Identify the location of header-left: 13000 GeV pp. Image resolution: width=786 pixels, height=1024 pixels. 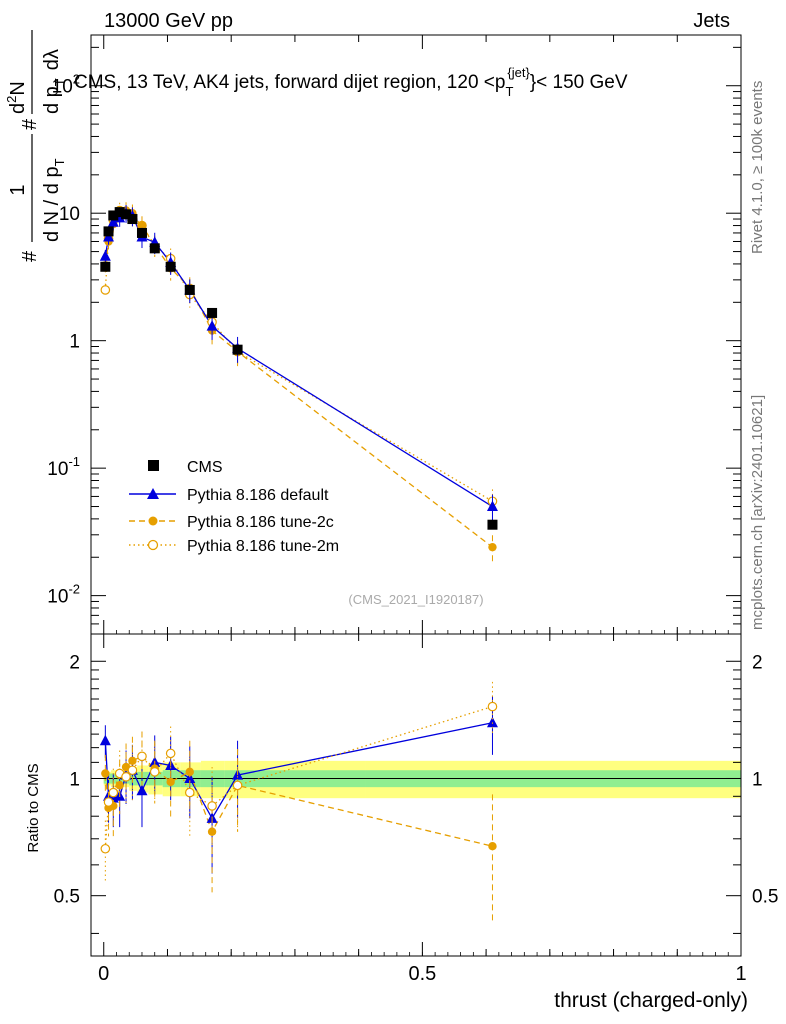
(168, 21).